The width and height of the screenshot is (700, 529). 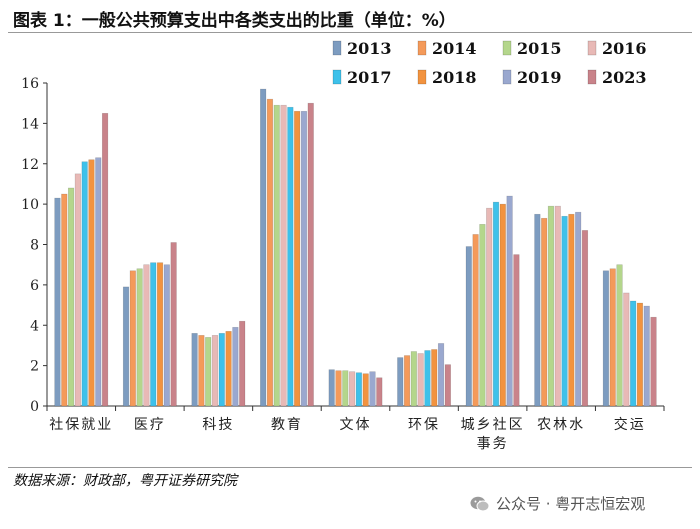 What do you see at coordinates (592, 77) in the screenshot?
I see `legend-swatch-2023` at bounding box center [592, 77].